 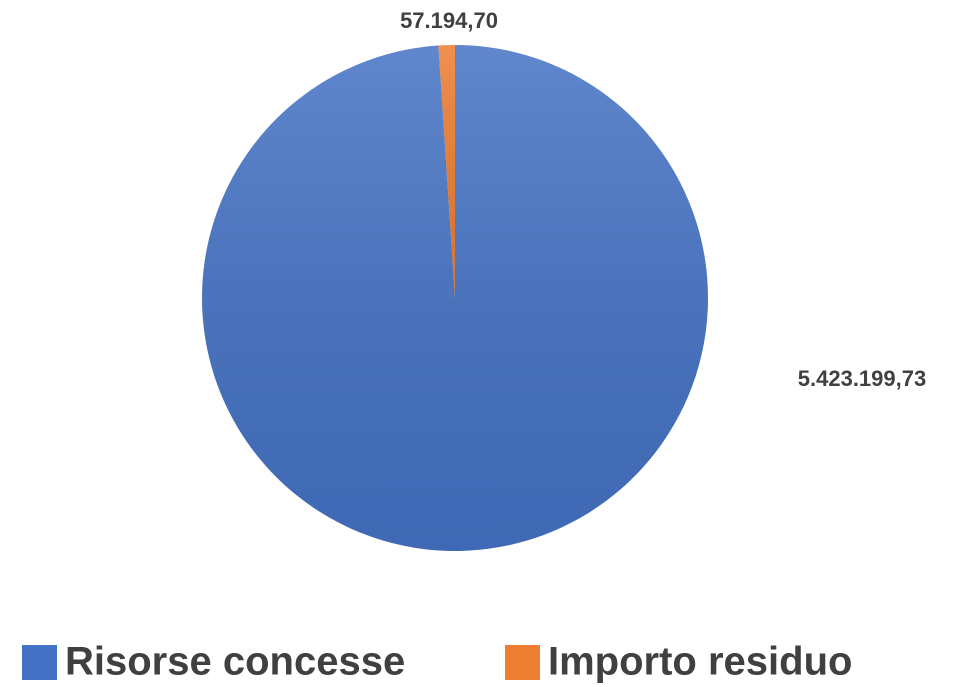 What do you see at coordinates (700, 662) in the screenshot?
I see `legend-label: Importo residuo` at bounding box center [700, 662].